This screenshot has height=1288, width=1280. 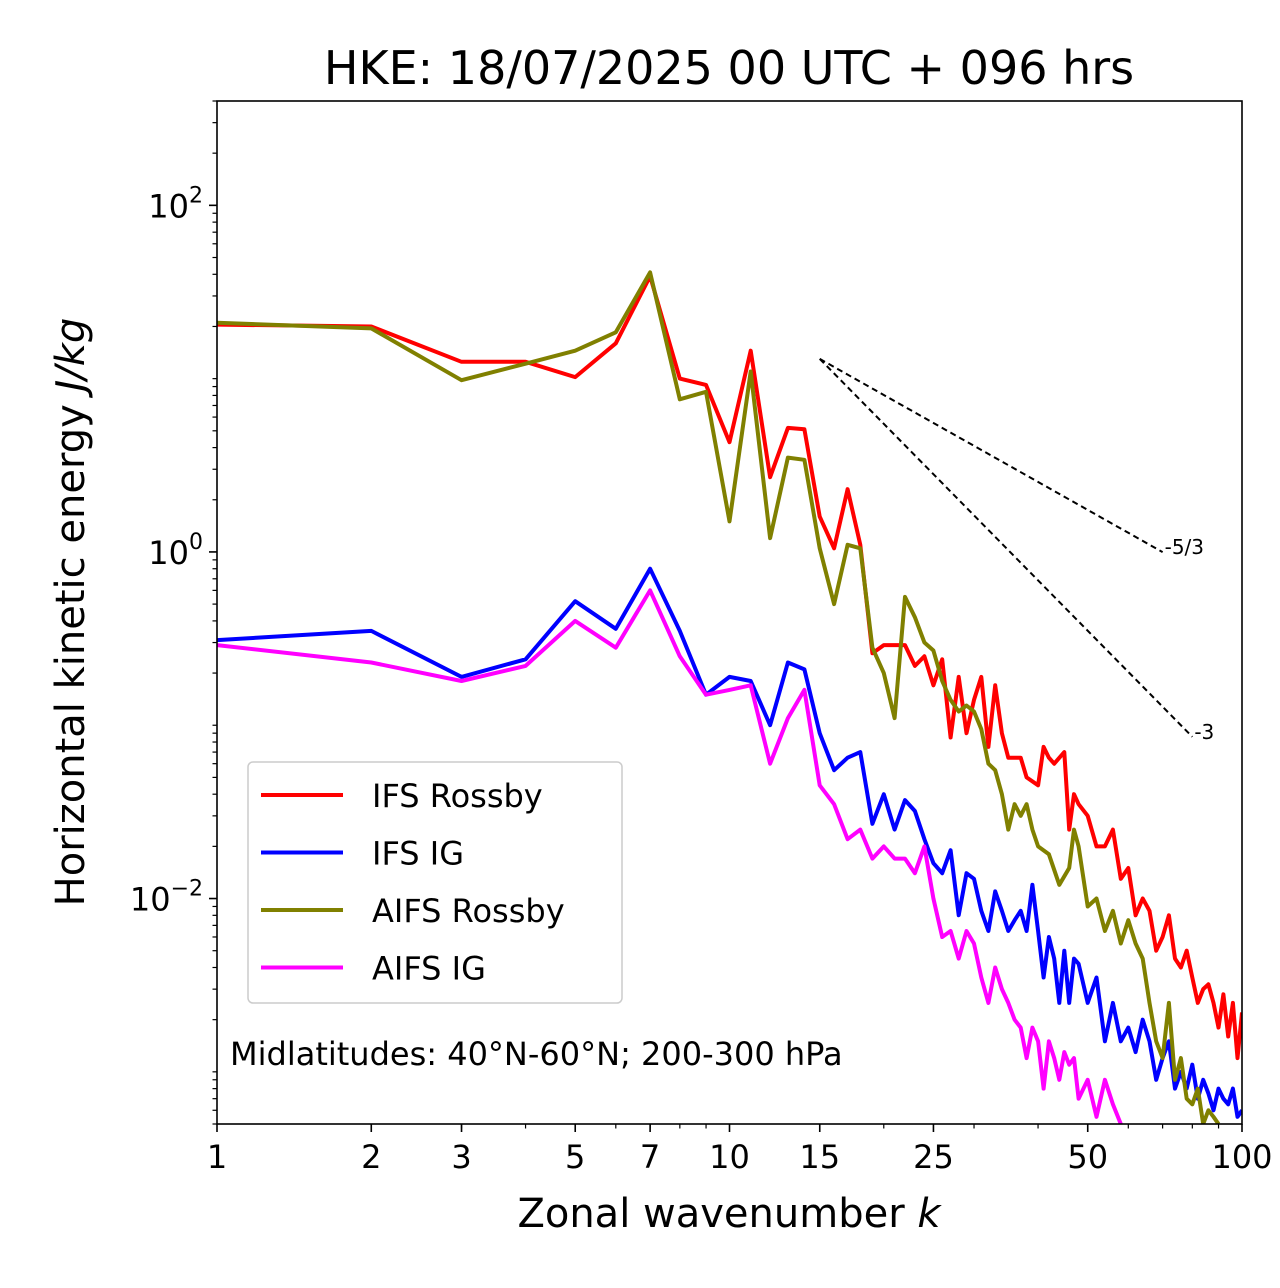 What do you see at coordinates (71, 649) in the screenshot?
I see `y-axis-label-text: Horizontal kinetic energy` at bounding box center [71, 649].